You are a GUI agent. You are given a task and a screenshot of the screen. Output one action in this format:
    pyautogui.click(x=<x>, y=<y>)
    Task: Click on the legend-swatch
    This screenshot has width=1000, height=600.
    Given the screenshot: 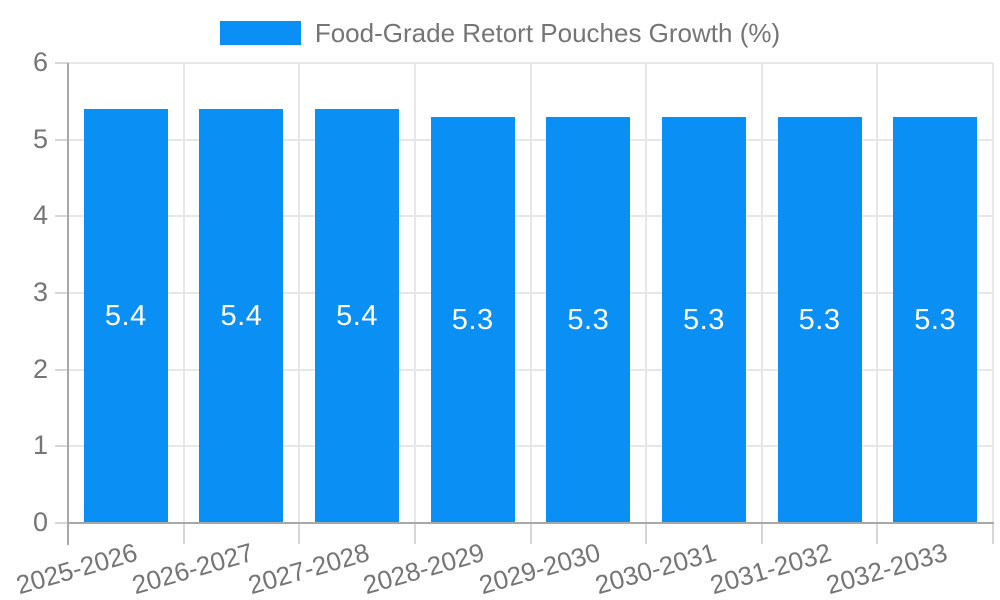 What is the action you would take?
    pyautogui.click(x=260, y=33)
    